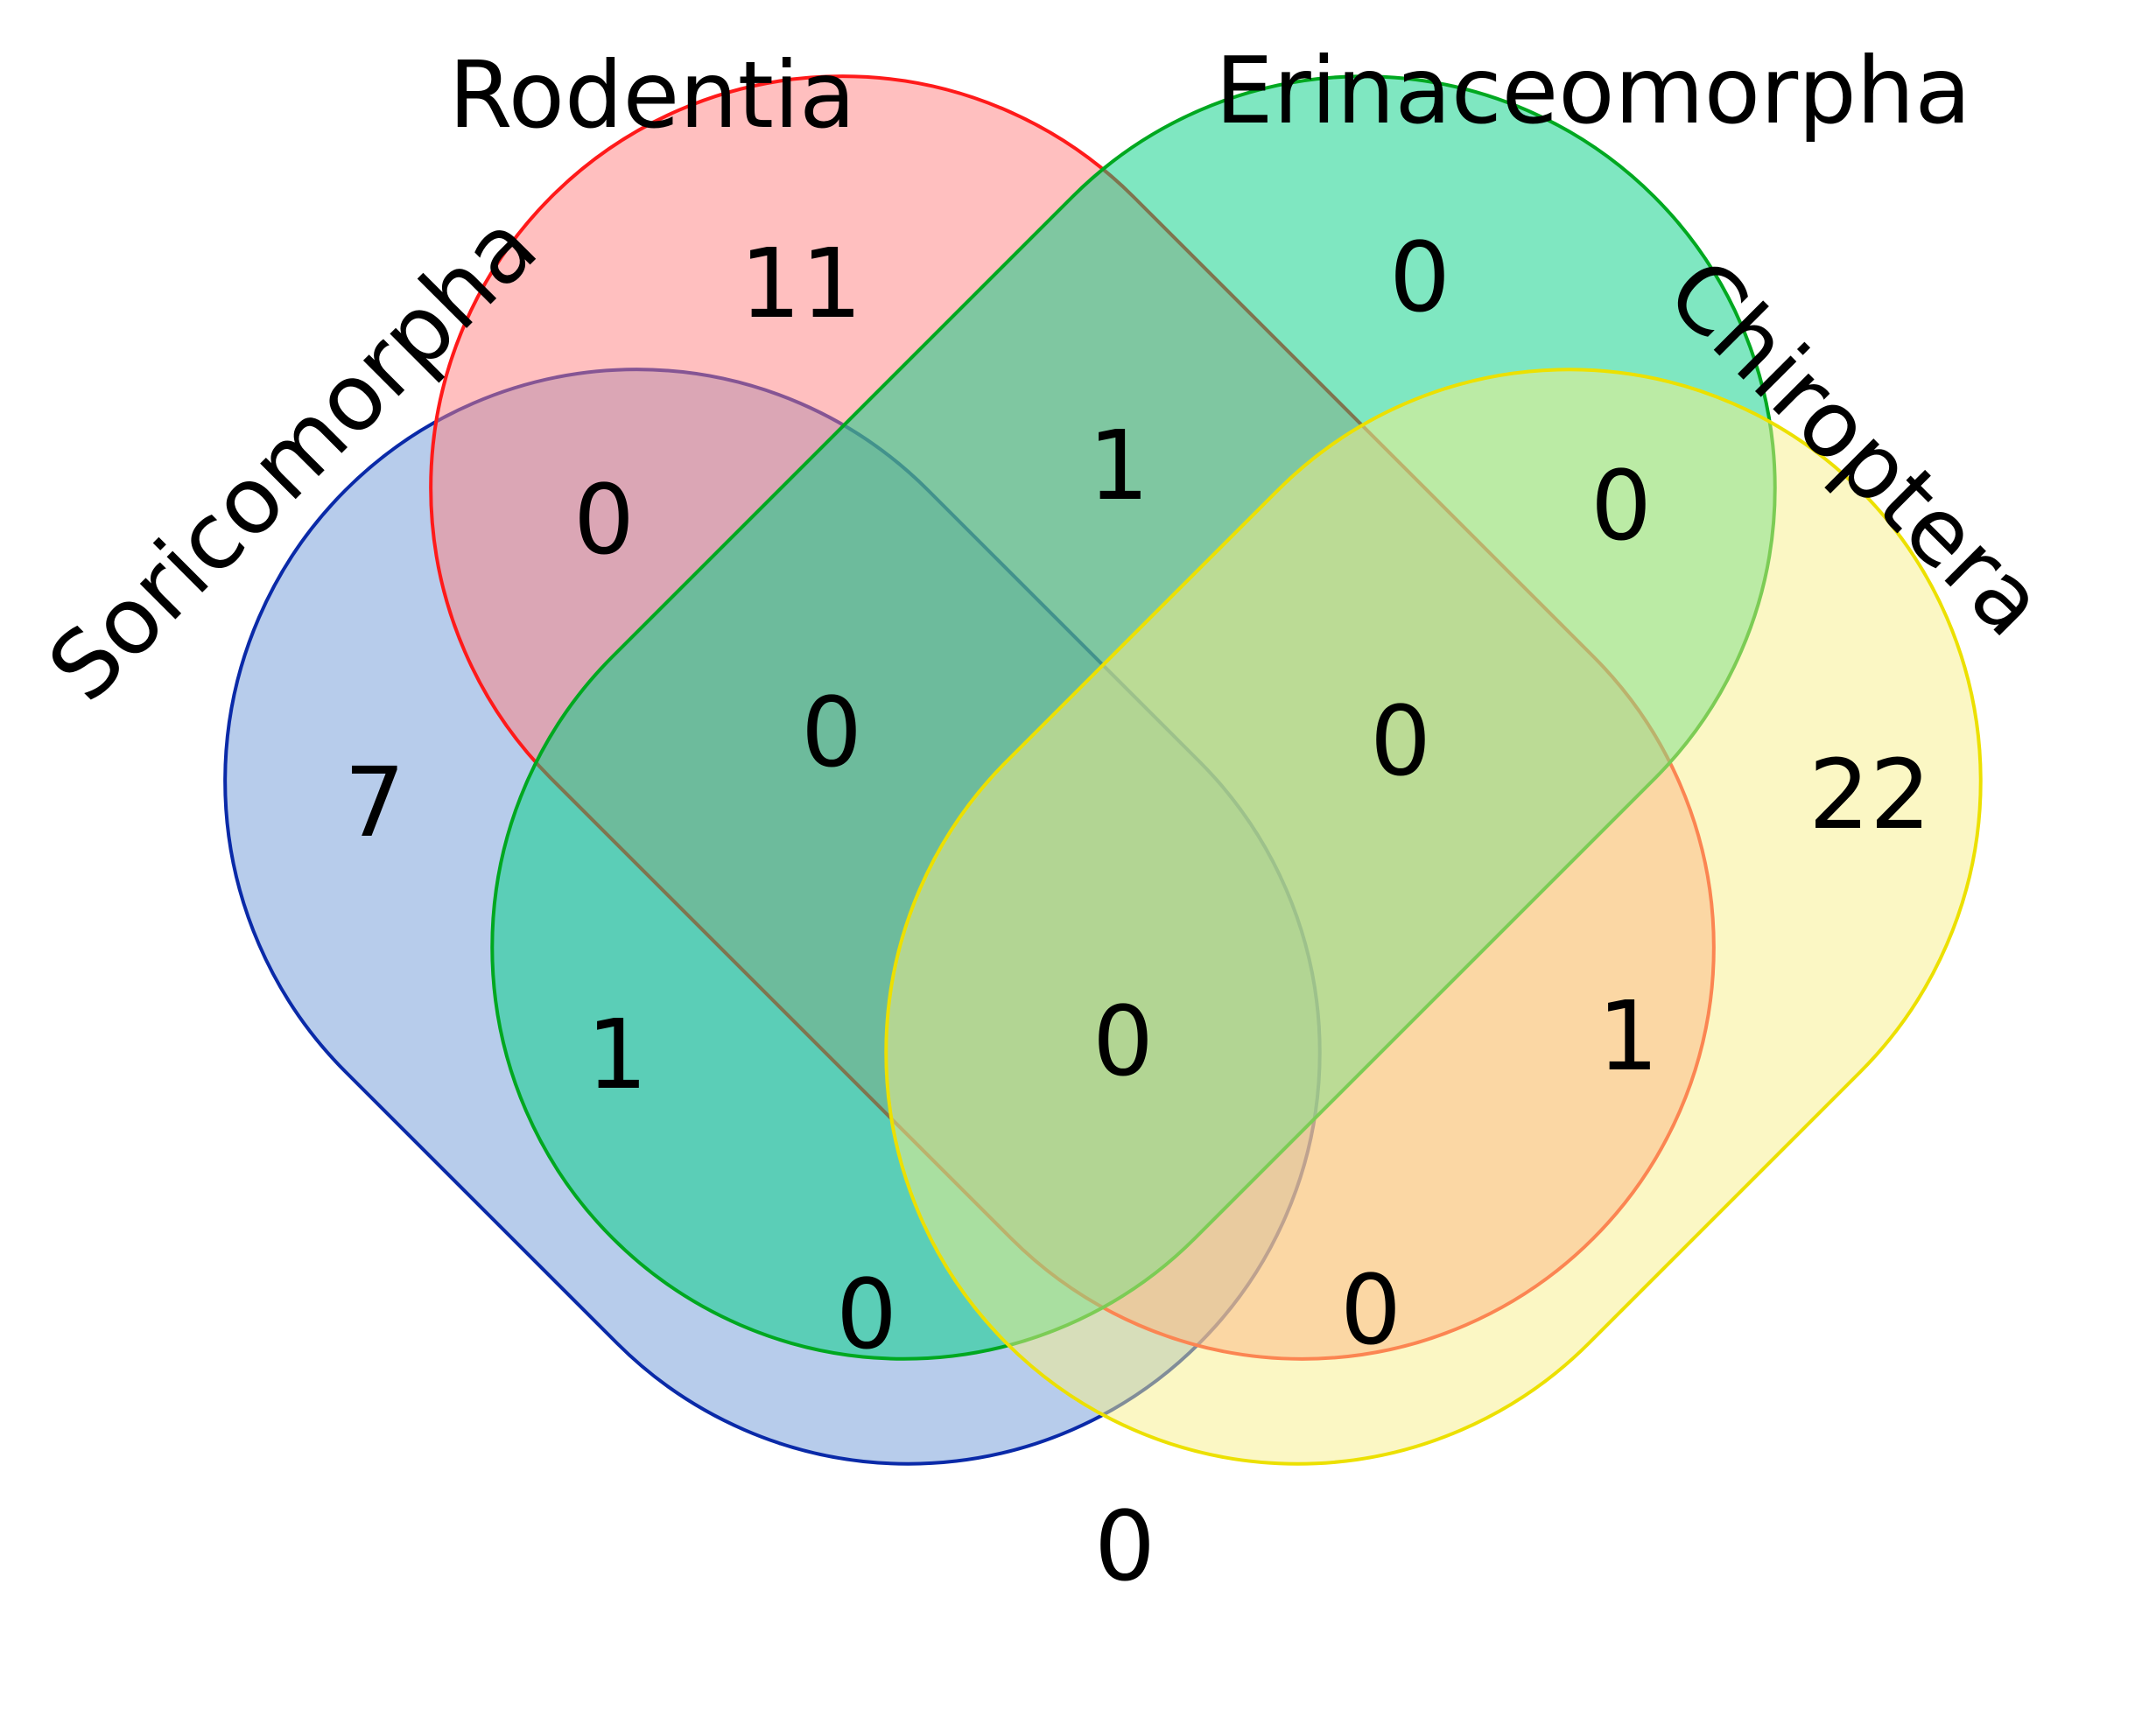  Describe the element at coordinates (1869, 795) in the screenshot. I see `count-chiroptera-only: 22` at that location.